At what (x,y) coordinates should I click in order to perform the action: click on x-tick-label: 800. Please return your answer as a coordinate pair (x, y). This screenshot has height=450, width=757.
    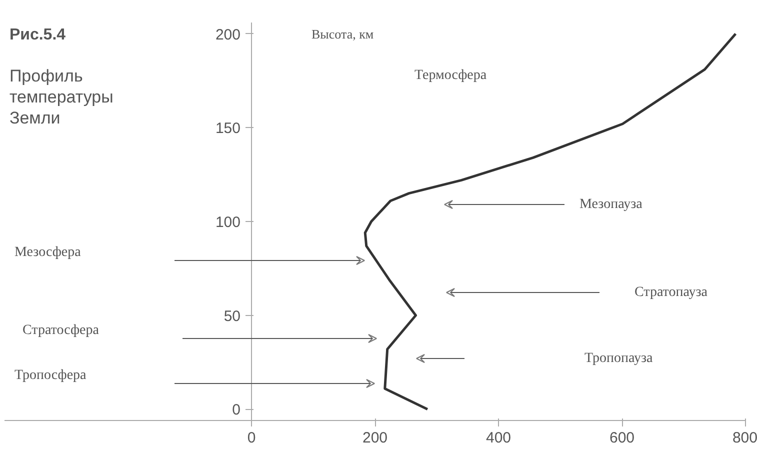
    Looking at the image, I should click on (744, 438).